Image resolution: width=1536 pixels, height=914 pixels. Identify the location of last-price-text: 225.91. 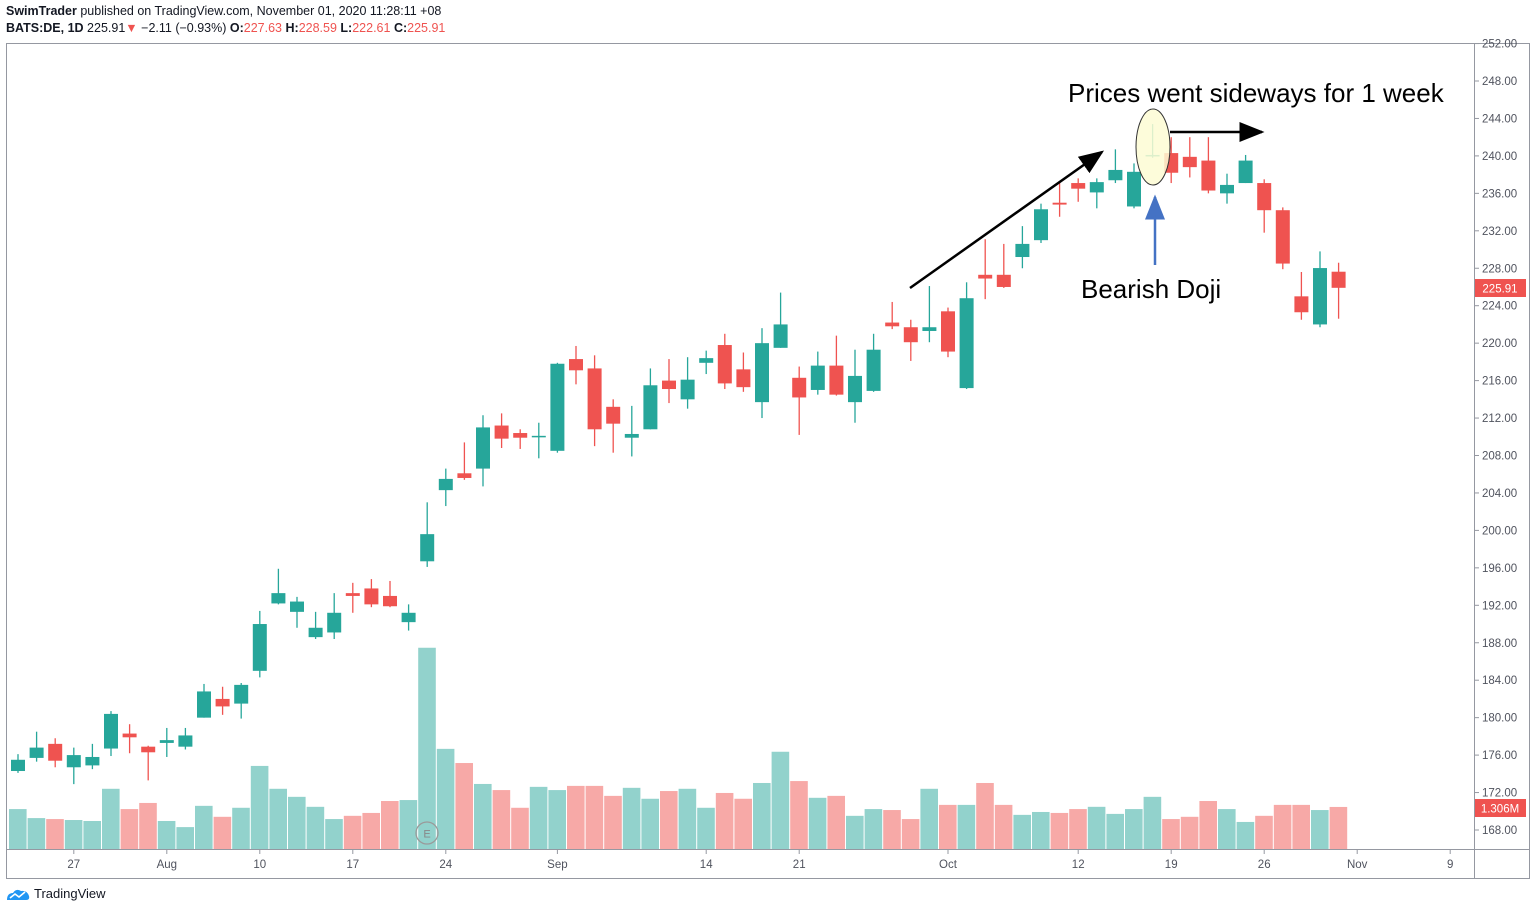
(1499, 290).